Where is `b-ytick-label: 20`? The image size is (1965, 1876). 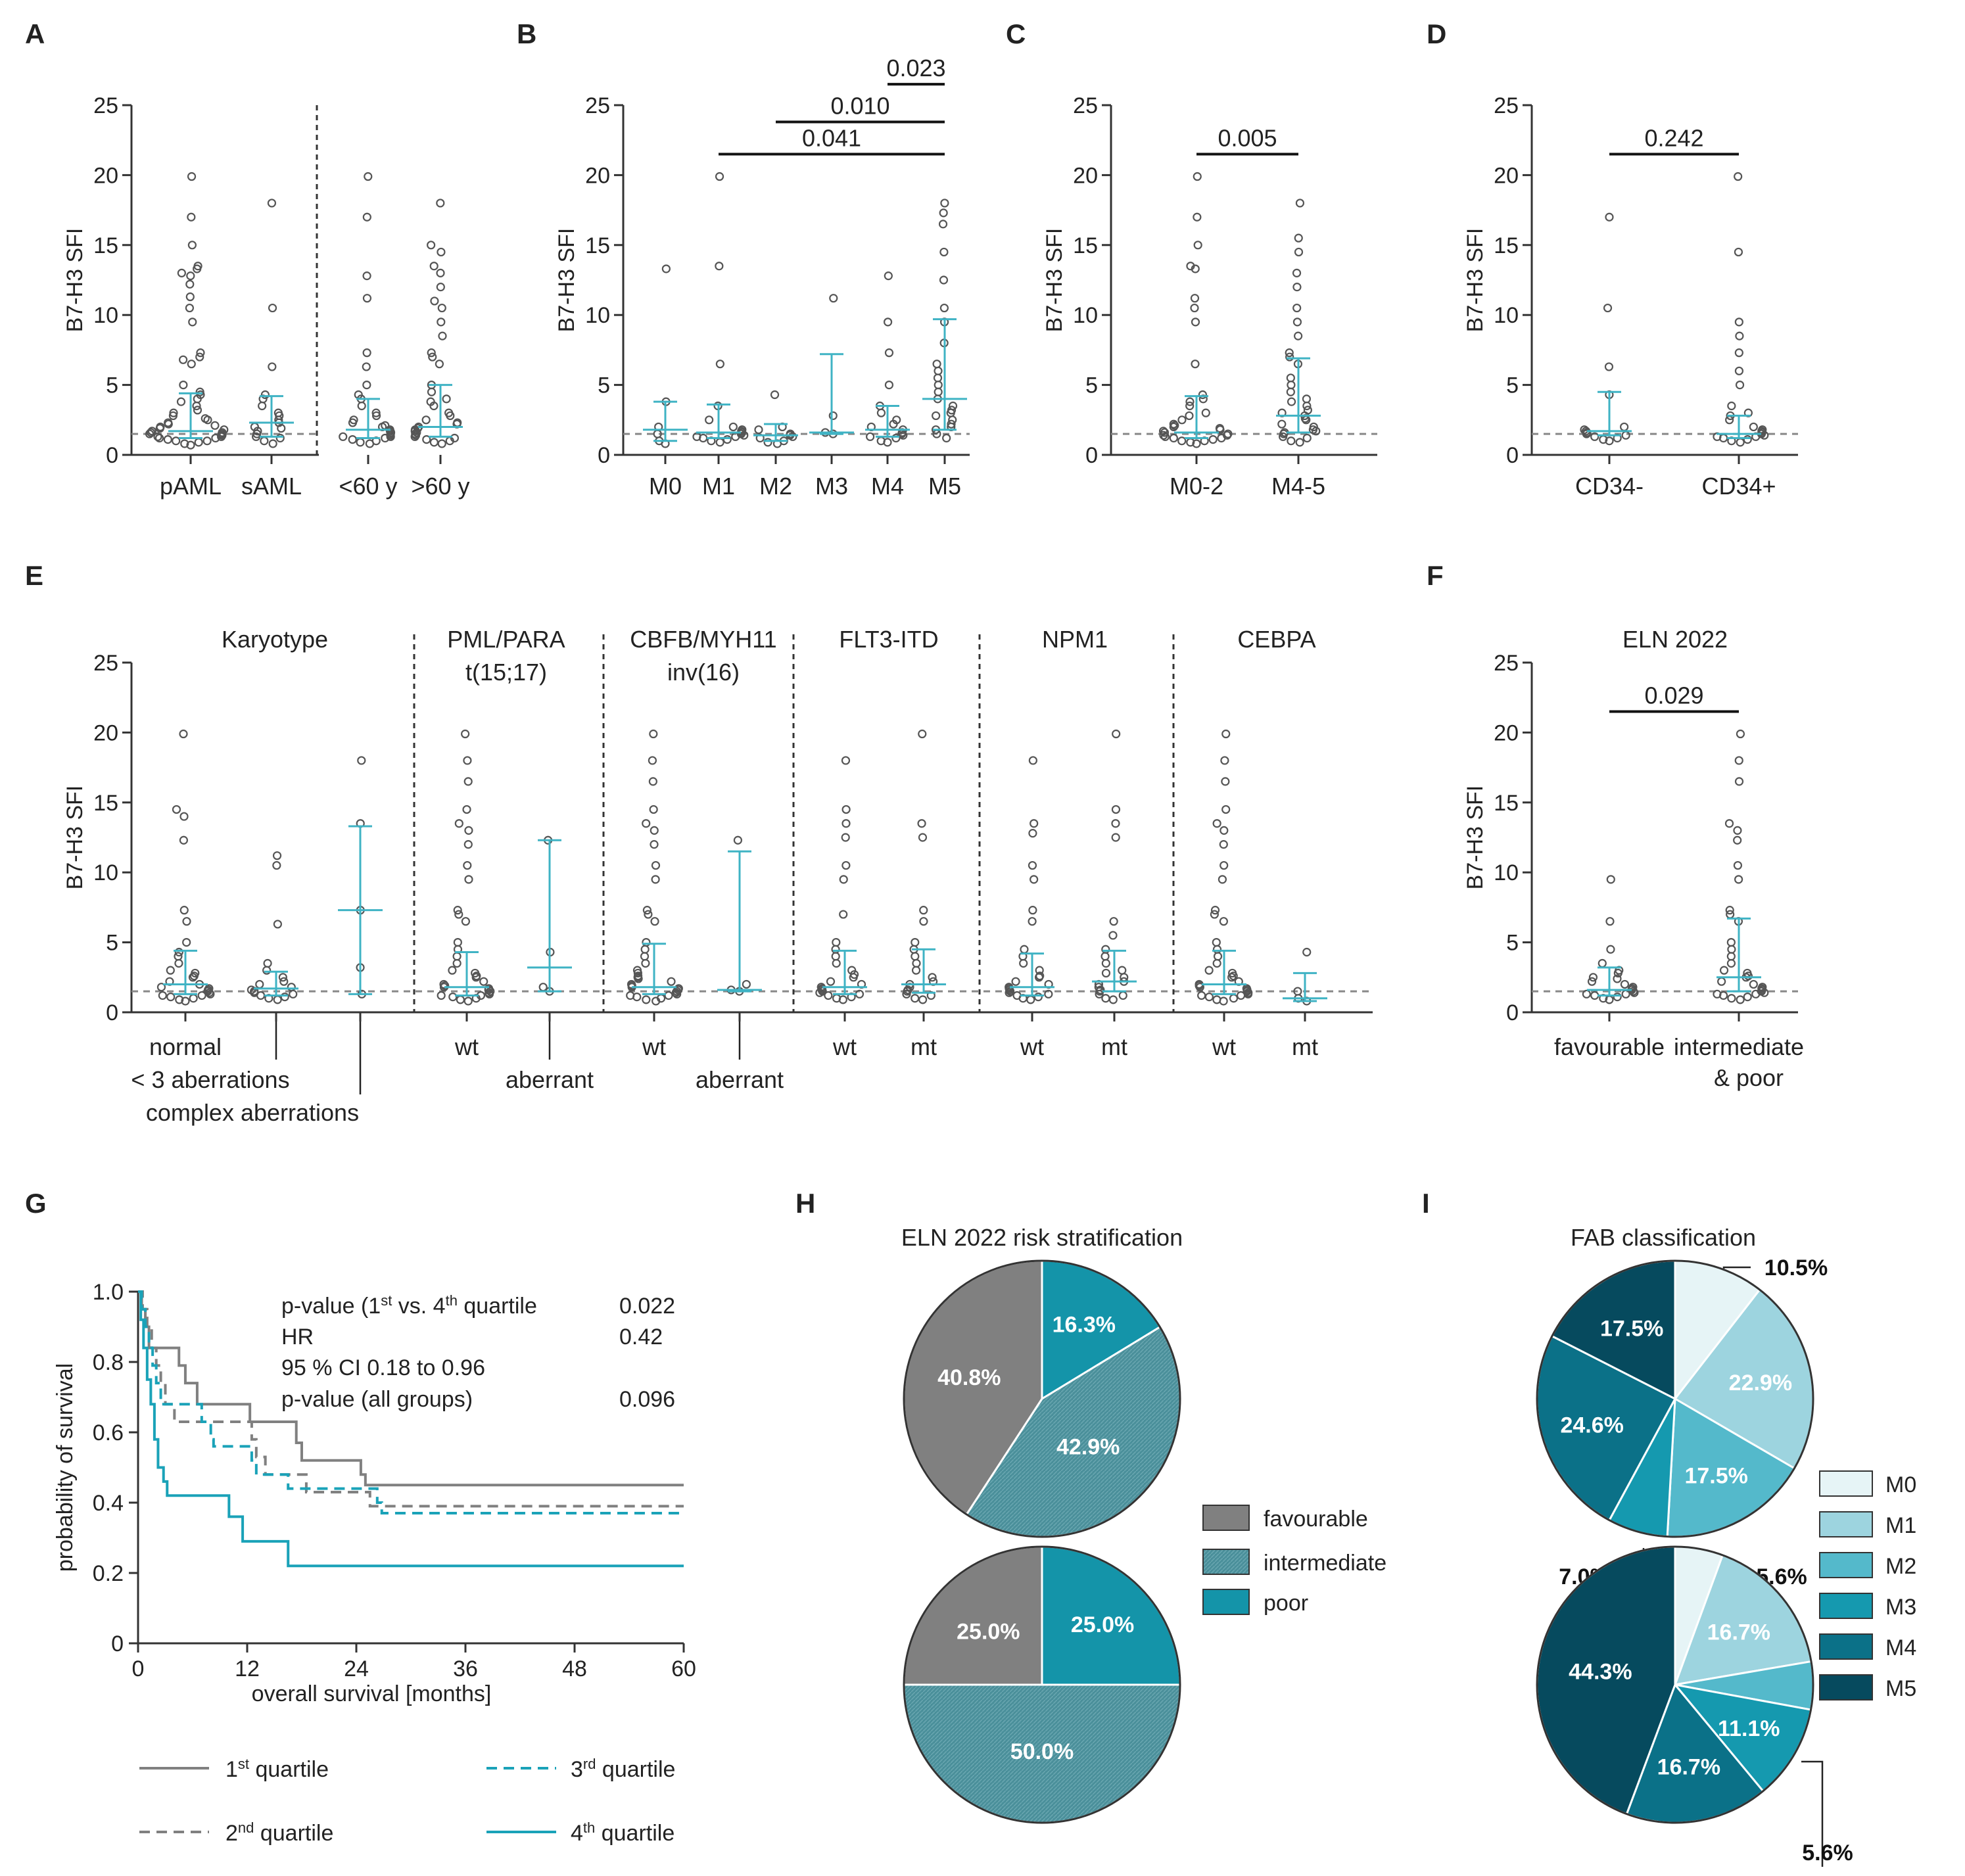 b-ytick-label: 20 is located at coordinates (597, 175).